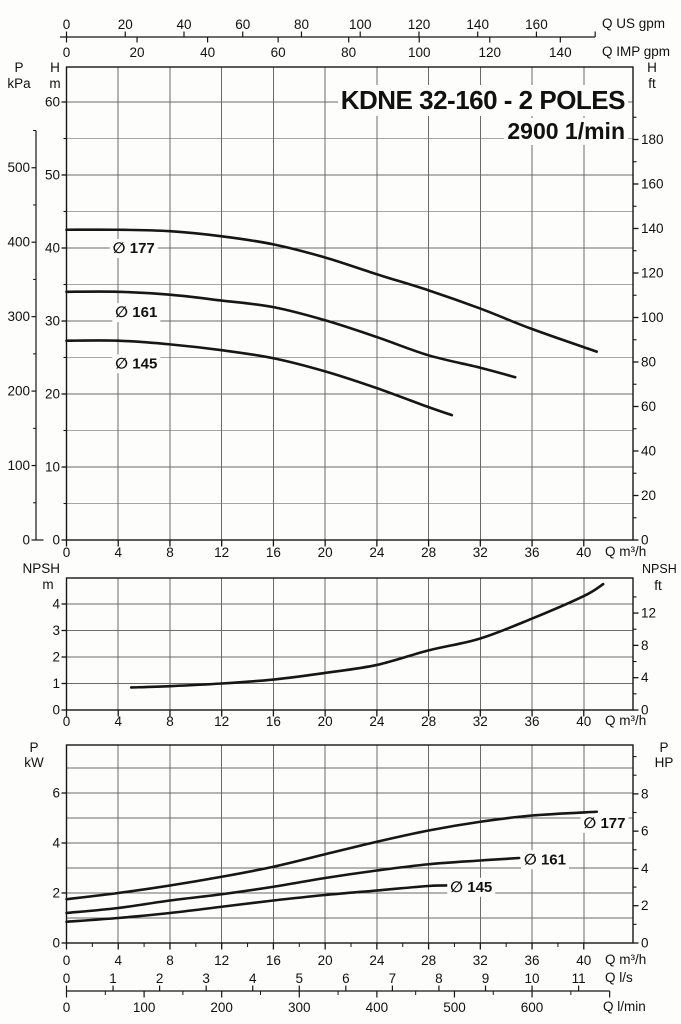  I want to click on svg-text: 28, so click(428, 721).